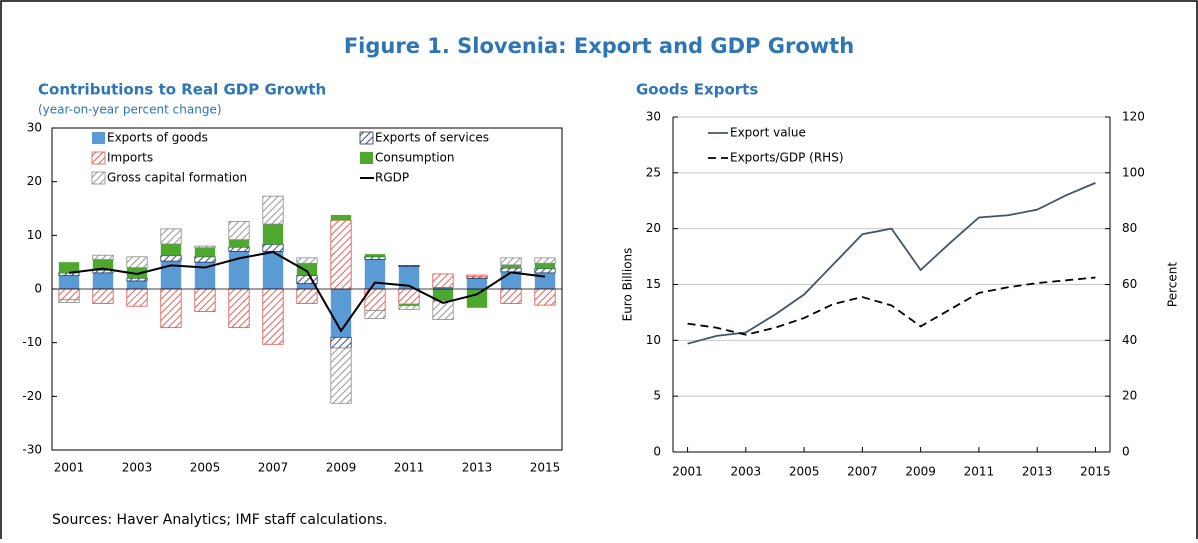  What do you see at coordinates (979, 472) in the screenshot?
I see `x-tick-label: 2011` at bounding box center [979, 472].